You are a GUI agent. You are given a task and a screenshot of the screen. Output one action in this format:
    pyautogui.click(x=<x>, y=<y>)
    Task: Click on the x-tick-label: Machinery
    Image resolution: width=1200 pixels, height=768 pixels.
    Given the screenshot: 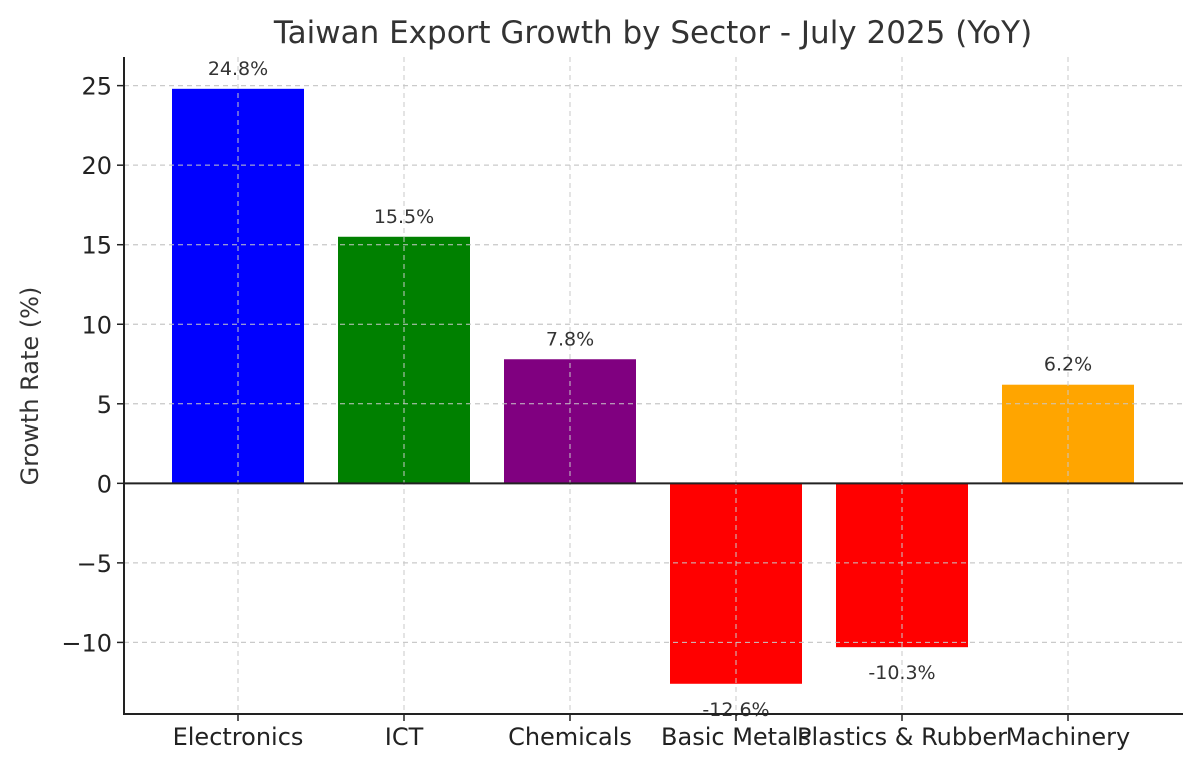 What is the action you would take?
    pyautogui.click(x=1068, y=737)
    